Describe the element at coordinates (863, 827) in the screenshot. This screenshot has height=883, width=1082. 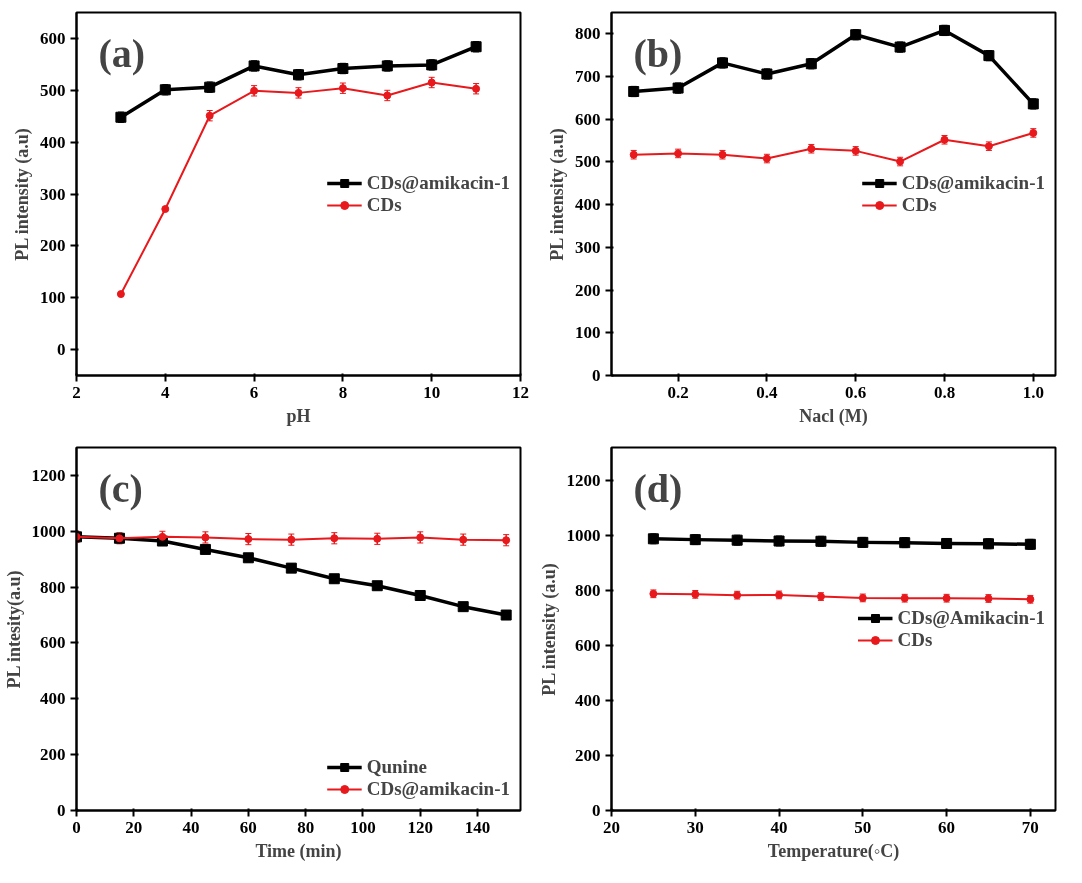
I see `x-tick-label: 50` at that location.